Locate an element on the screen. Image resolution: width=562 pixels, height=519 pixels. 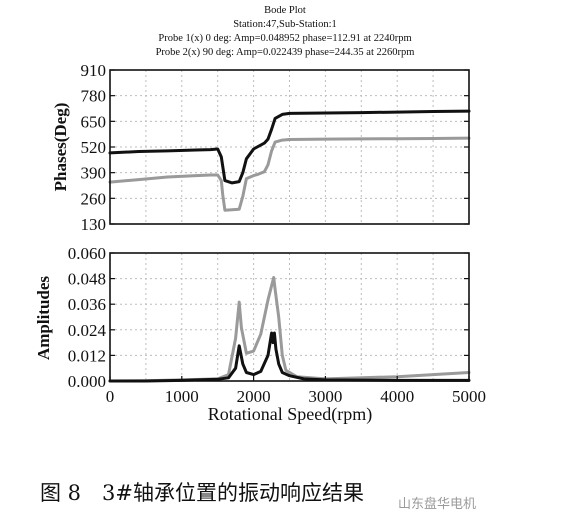
x-tick-label: 1000 is located at coordinates (182, 396).